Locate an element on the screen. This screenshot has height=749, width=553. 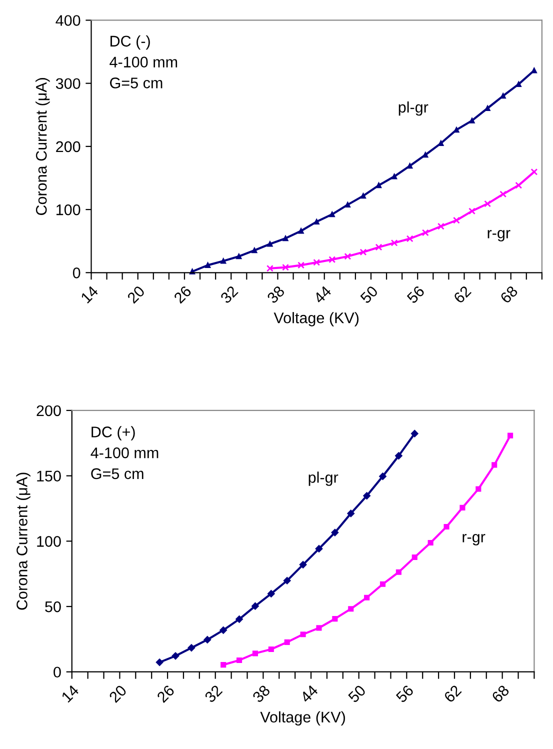
annotation: DC (+) 4-100 mm G=5 cm is located at coordinates (124, 453).